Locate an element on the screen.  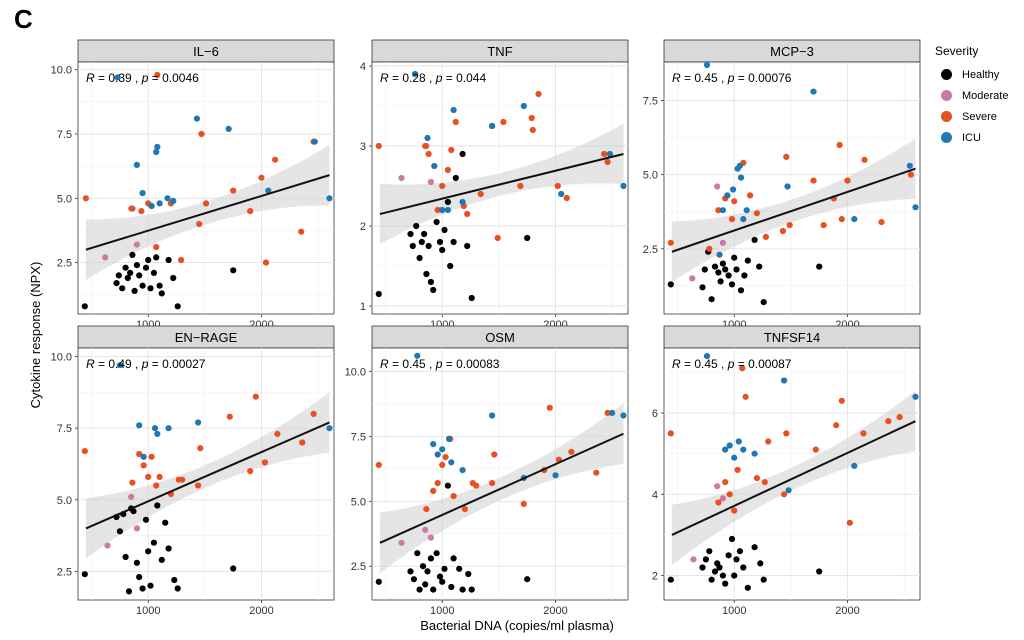
x-tick-label: 2000 is located at coordinates (261, 611).